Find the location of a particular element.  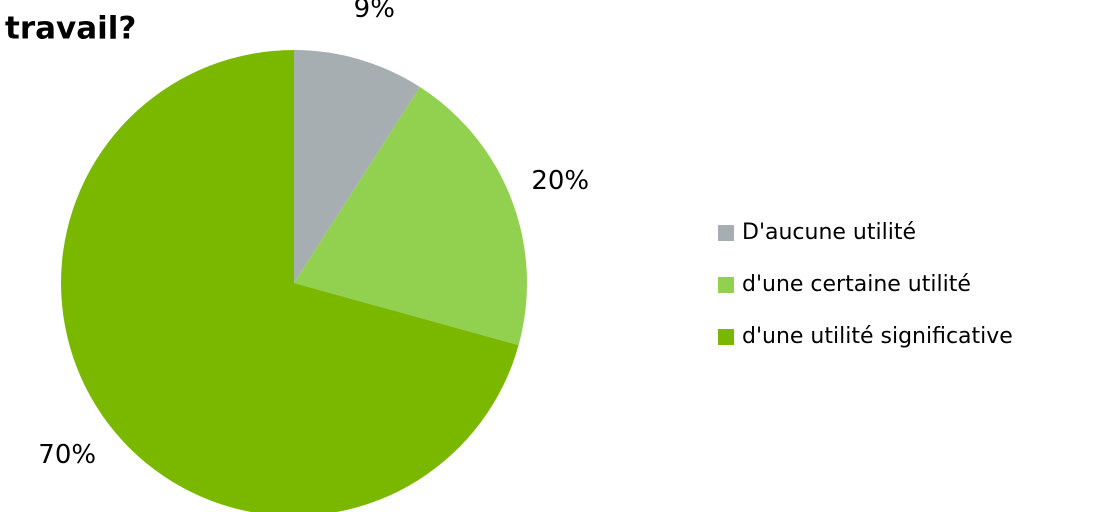

legend-label: d'une certaine utilité is located at coordinates (856, 284).